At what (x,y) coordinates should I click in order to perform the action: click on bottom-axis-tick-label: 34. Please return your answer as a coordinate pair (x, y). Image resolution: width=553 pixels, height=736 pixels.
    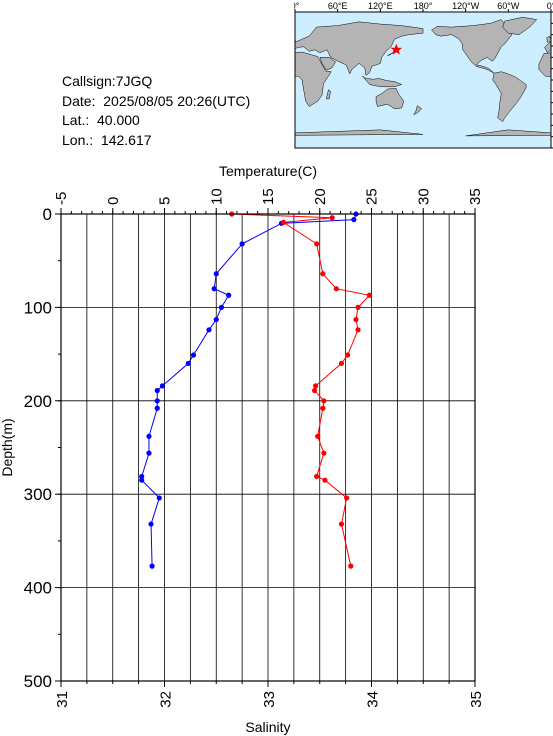
    Looking at the image, I should click on (373, 699).